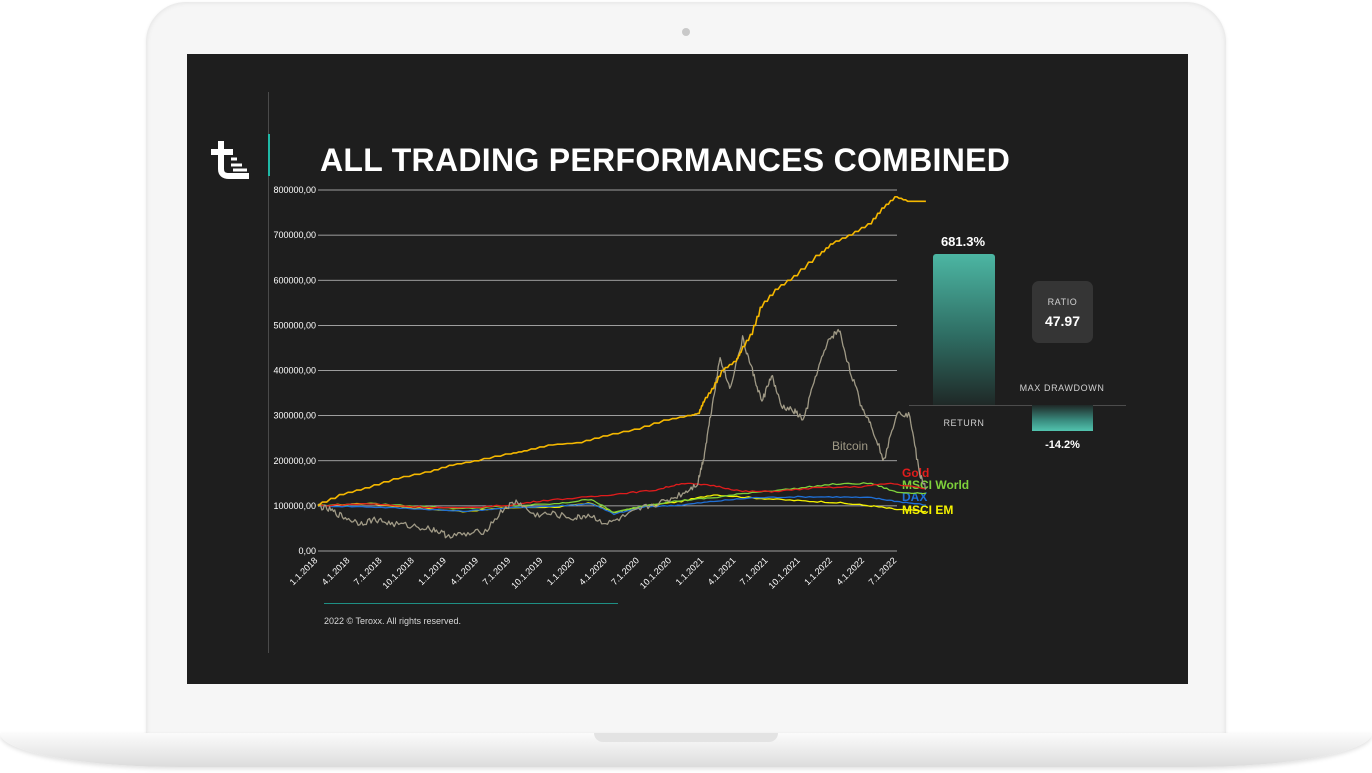 The width and height of the screenshot is (1372, 773). I want to click on footer-divider, so click(471, 603).